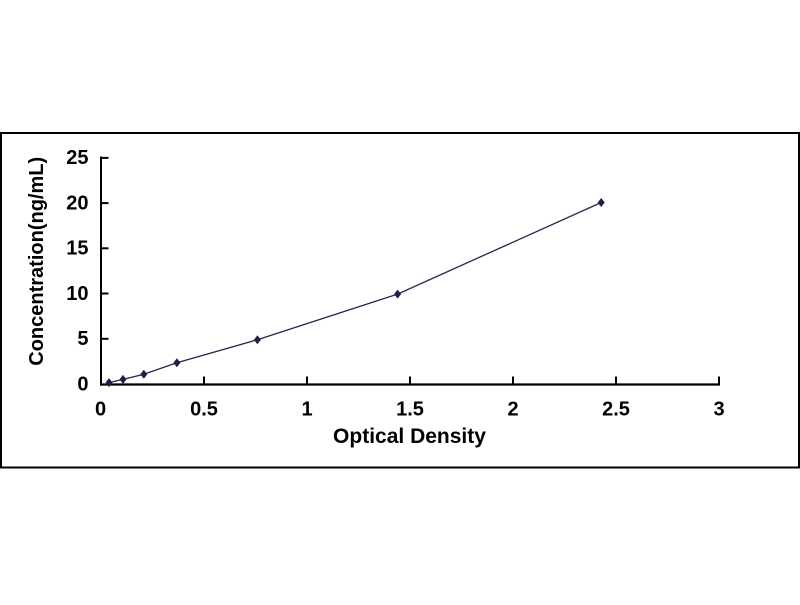  I want to click on svg-text: Concentration(ng/mL), so click(37, 261).